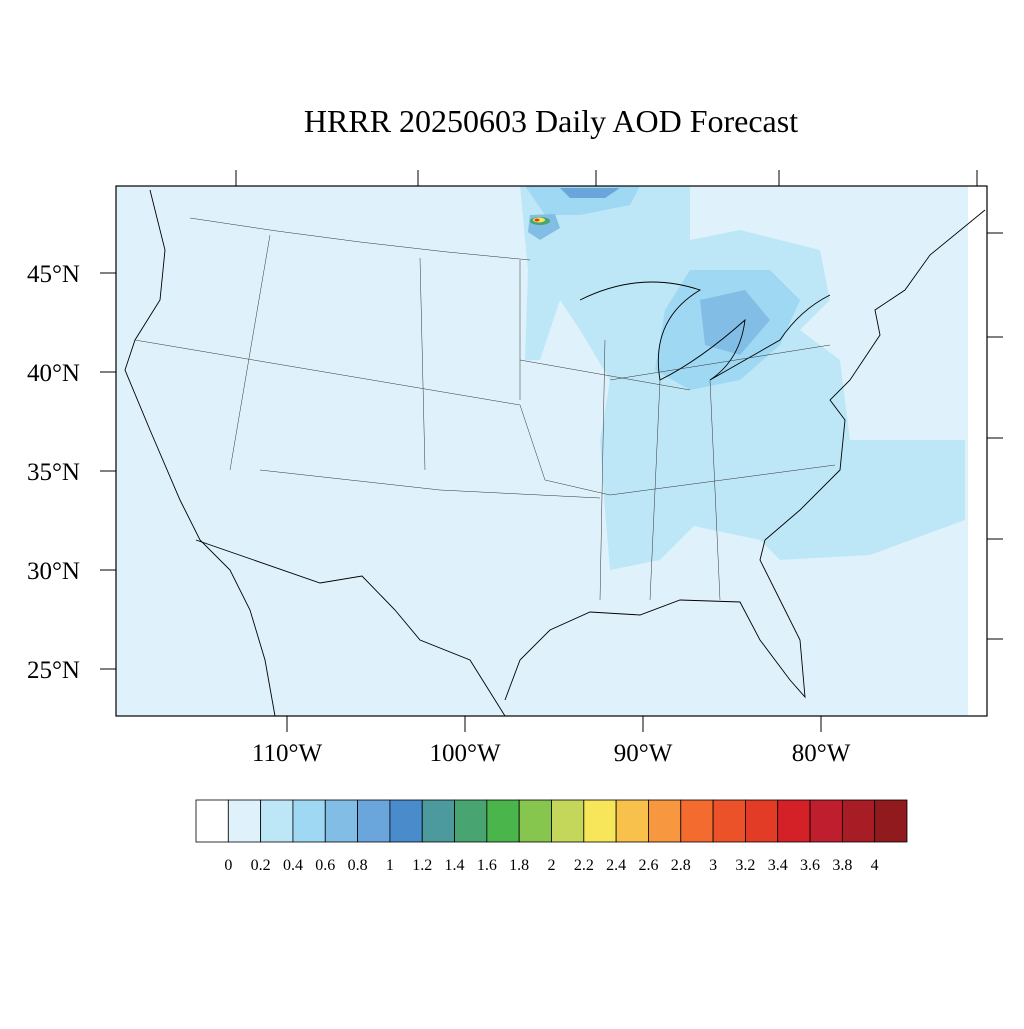  What do you see at coordinates (821, 753) in the screenshot?
I see `lon-label: 80°W` at bounding box center [821, 753].